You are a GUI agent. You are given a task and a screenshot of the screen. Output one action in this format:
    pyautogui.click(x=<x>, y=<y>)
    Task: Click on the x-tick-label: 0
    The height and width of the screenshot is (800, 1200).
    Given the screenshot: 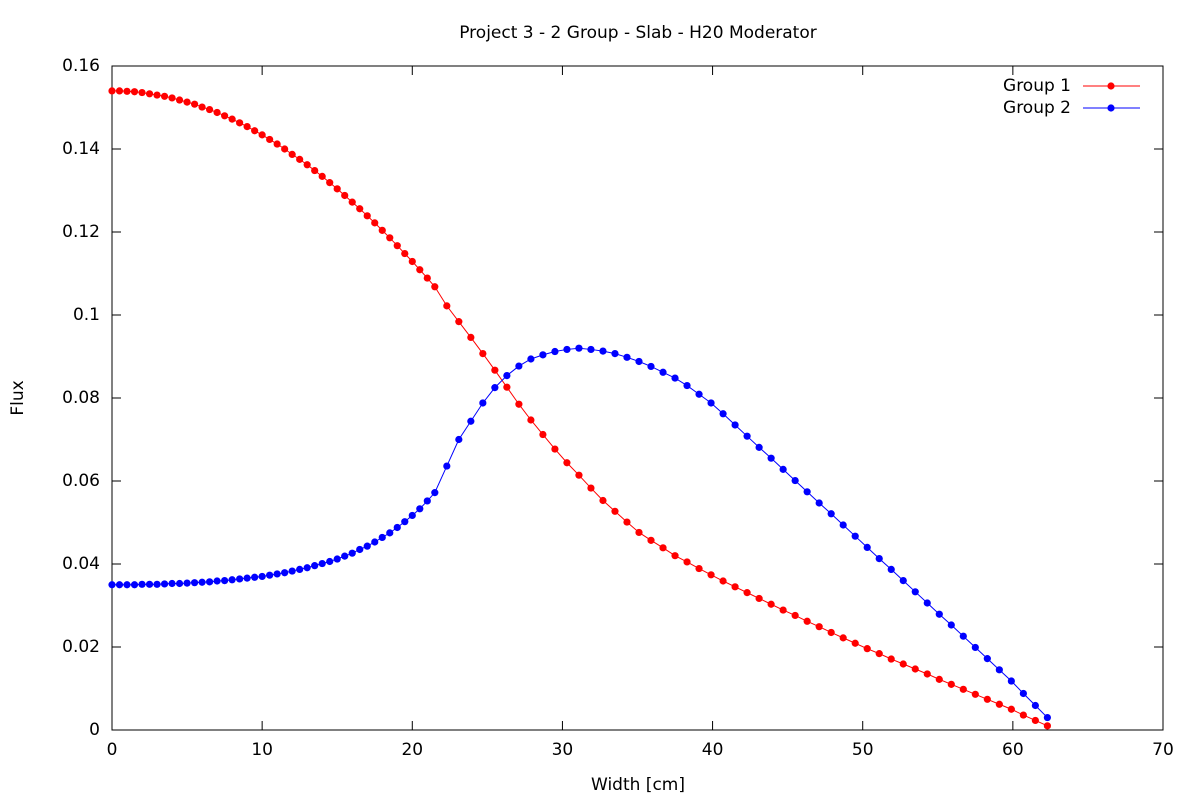 What is the action you would take?
    pyautogui.click(x=112, y=750)
    